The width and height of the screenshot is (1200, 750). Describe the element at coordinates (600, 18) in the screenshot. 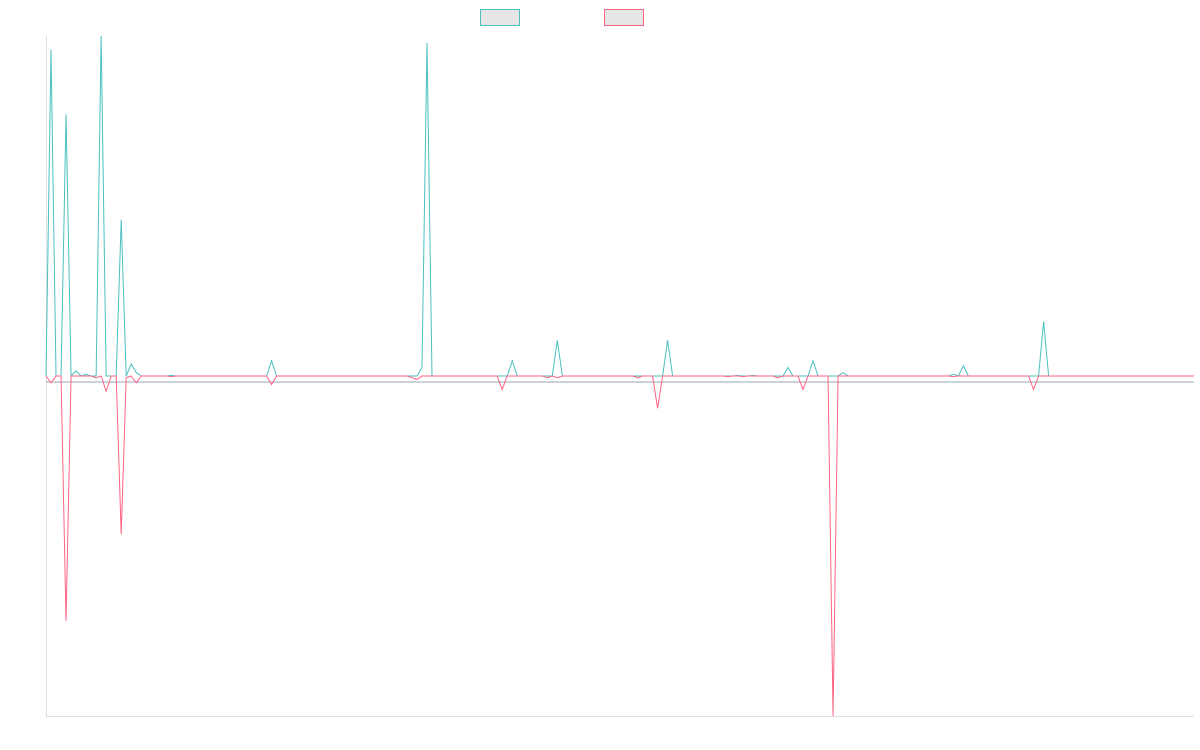

I see `chart-legend` at that location.